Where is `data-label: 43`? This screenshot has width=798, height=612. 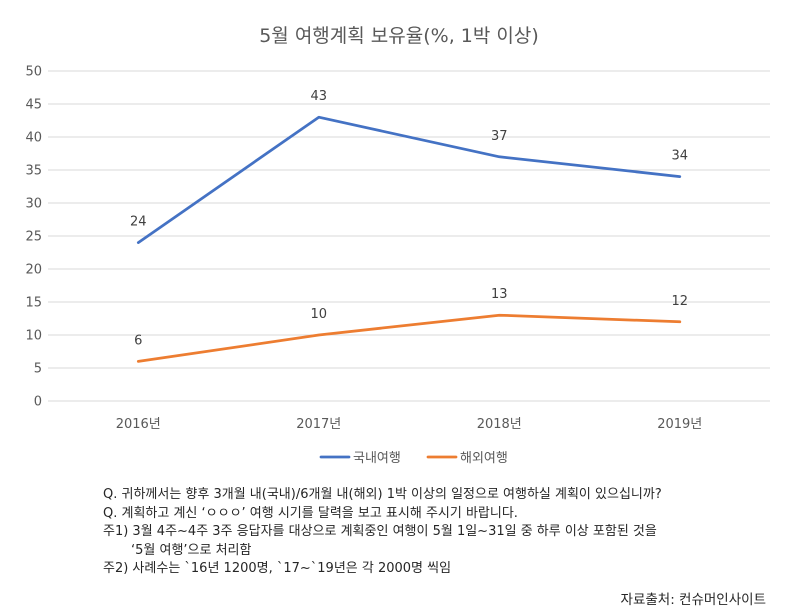
data-label: 43 is located at coordinates (318, 96).